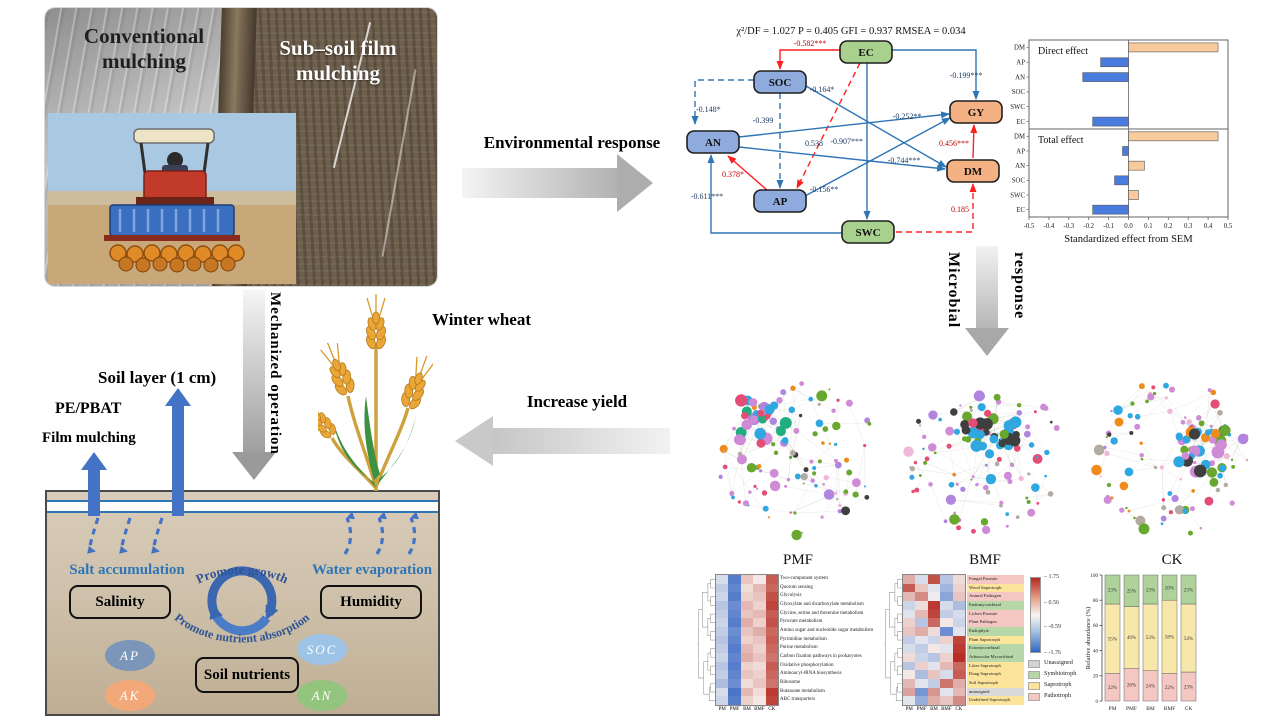  Describe the element at coordinates (824, 189) in the screenshot. I see `sem-coefficient: -0.156**` at that location.